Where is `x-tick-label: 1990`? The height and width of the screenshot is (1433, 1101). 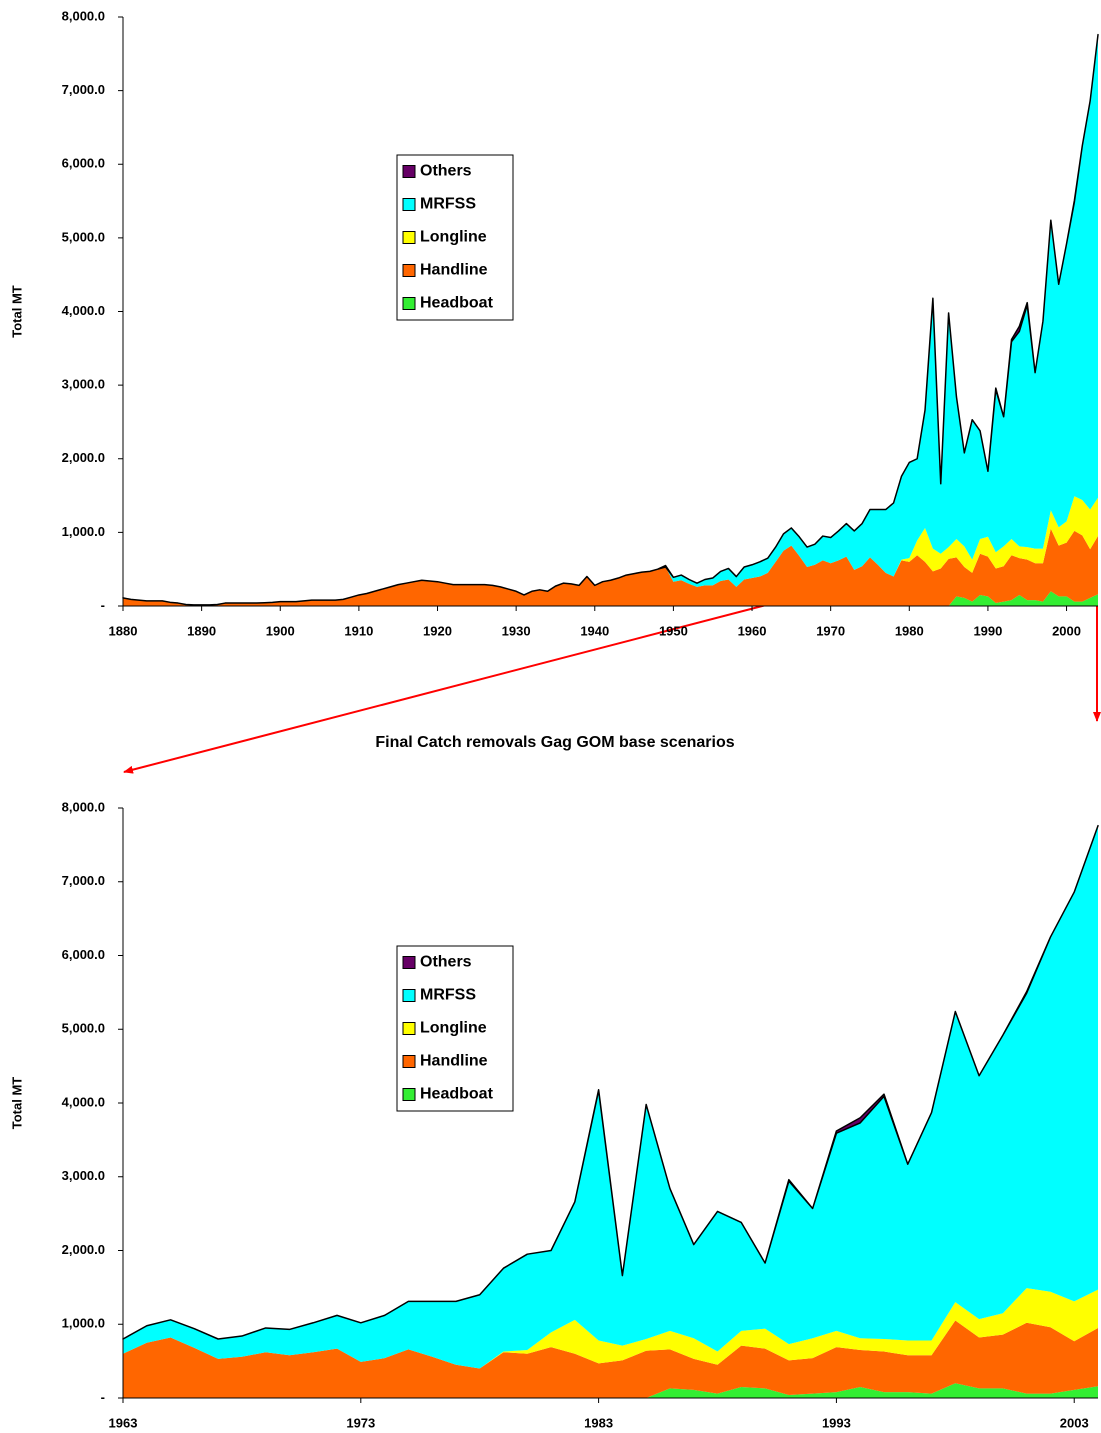
x-tick-label: 1990 is located at coordinates (987, 630).